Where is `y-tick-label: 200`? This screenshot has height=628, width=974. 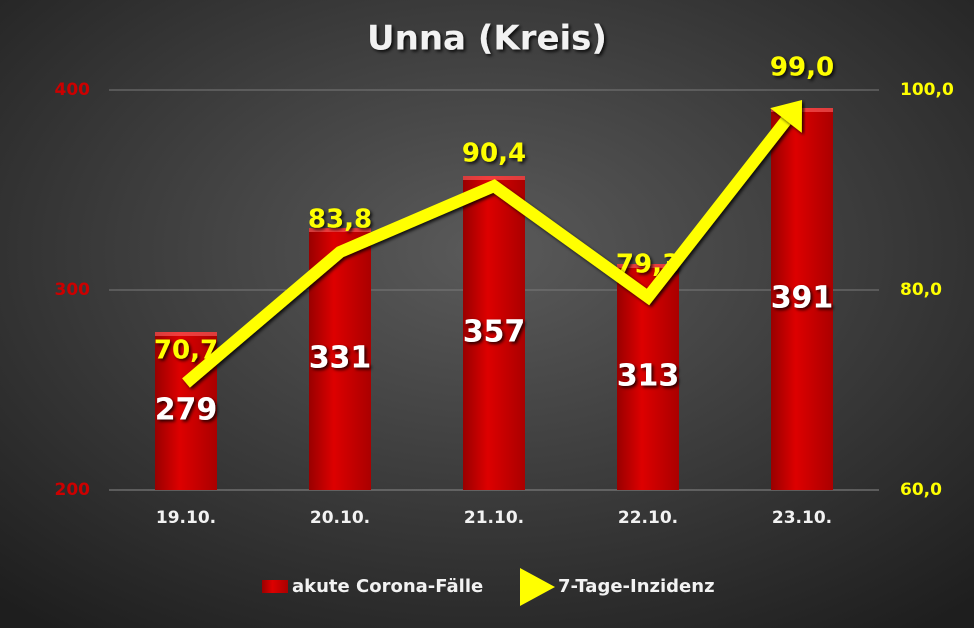
y-tick-label: 200 is located at coordinates (73, 490).